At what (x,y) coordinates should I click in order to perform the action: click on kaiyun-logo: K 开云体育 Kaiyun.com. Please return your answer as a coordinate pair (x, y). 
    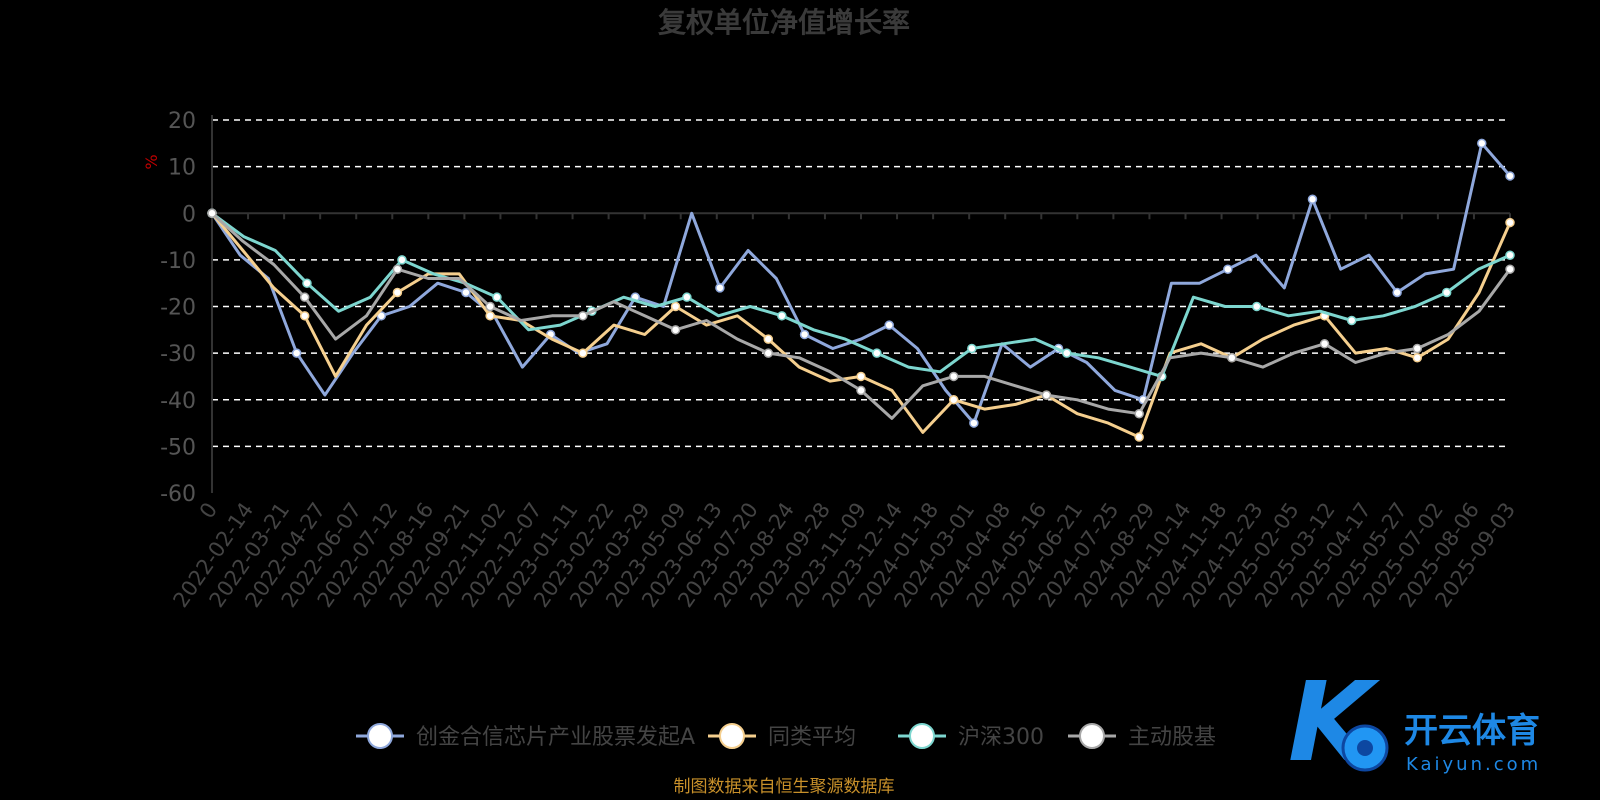
    Looking at the image, I should click on (1414, 722).